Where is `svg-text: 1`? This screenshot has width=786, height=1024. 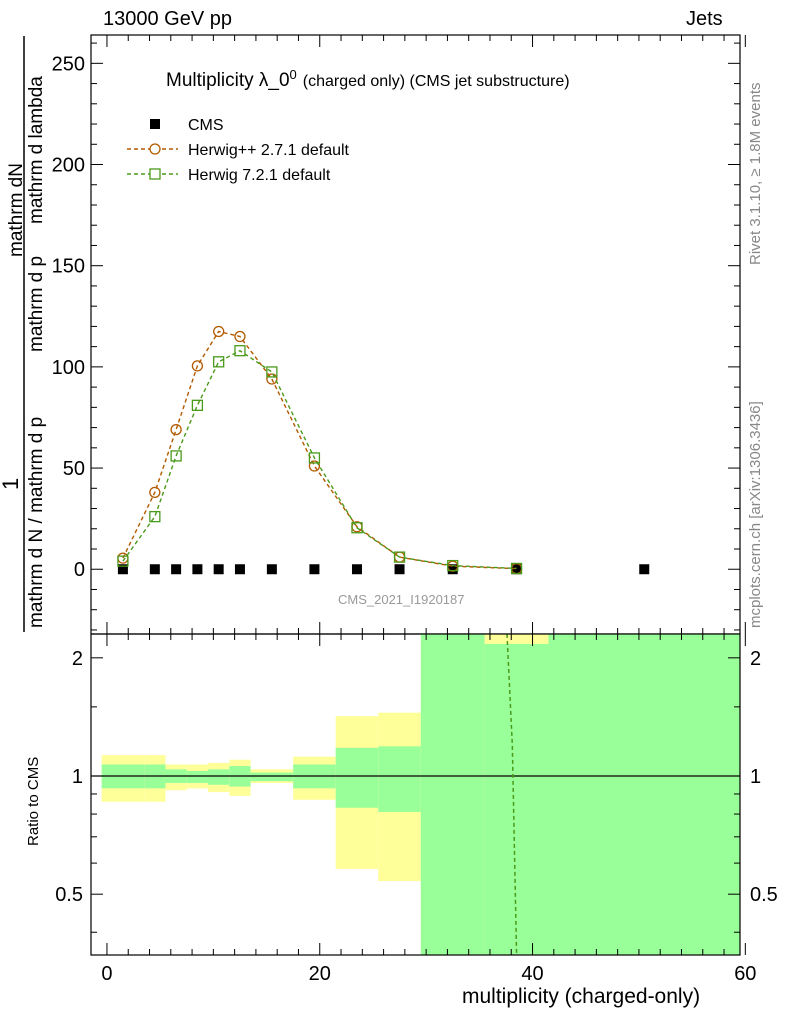
svg-text: 1 is located at coordinates (11, 484).